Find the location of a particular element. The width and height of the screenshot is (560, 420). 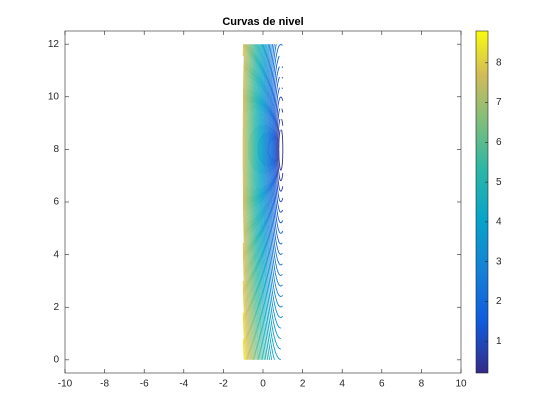

colorbar-tick-label: 5 is located at coordinates (499, 182).